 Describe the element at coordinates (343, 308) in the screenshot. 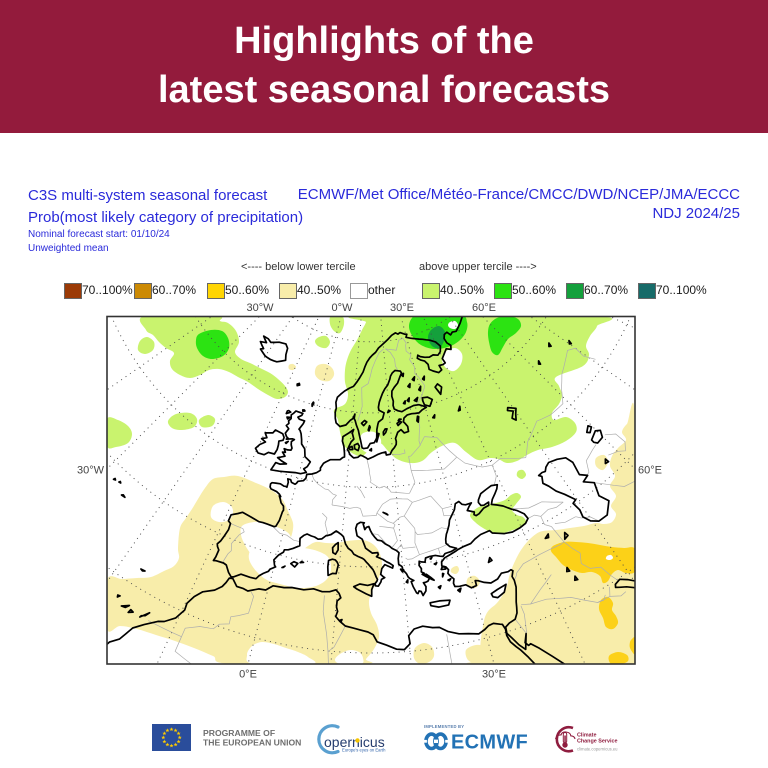

I see `svg-text: 0°W` at that location.